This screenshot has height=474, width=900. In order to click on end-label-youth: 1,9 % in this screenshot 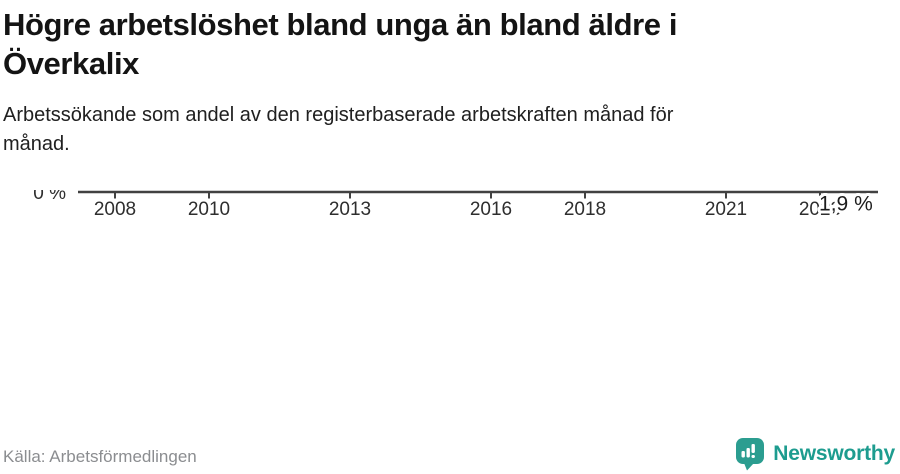, I will do `click(846, 203)`.